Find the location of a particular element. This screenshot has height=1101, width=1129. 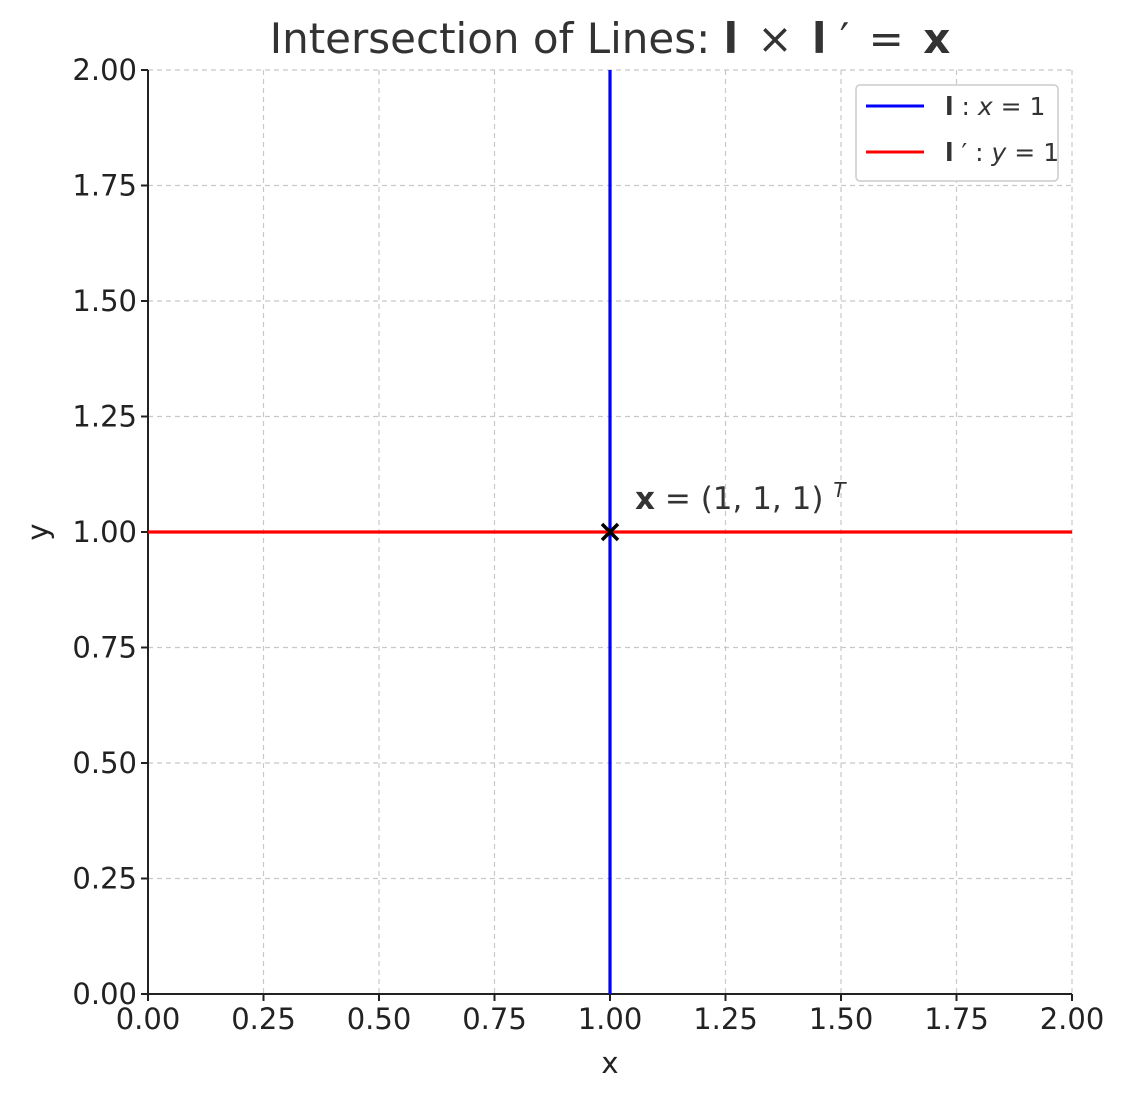

x-tick-label: 1.75 is located at coordinates (956, 1019).